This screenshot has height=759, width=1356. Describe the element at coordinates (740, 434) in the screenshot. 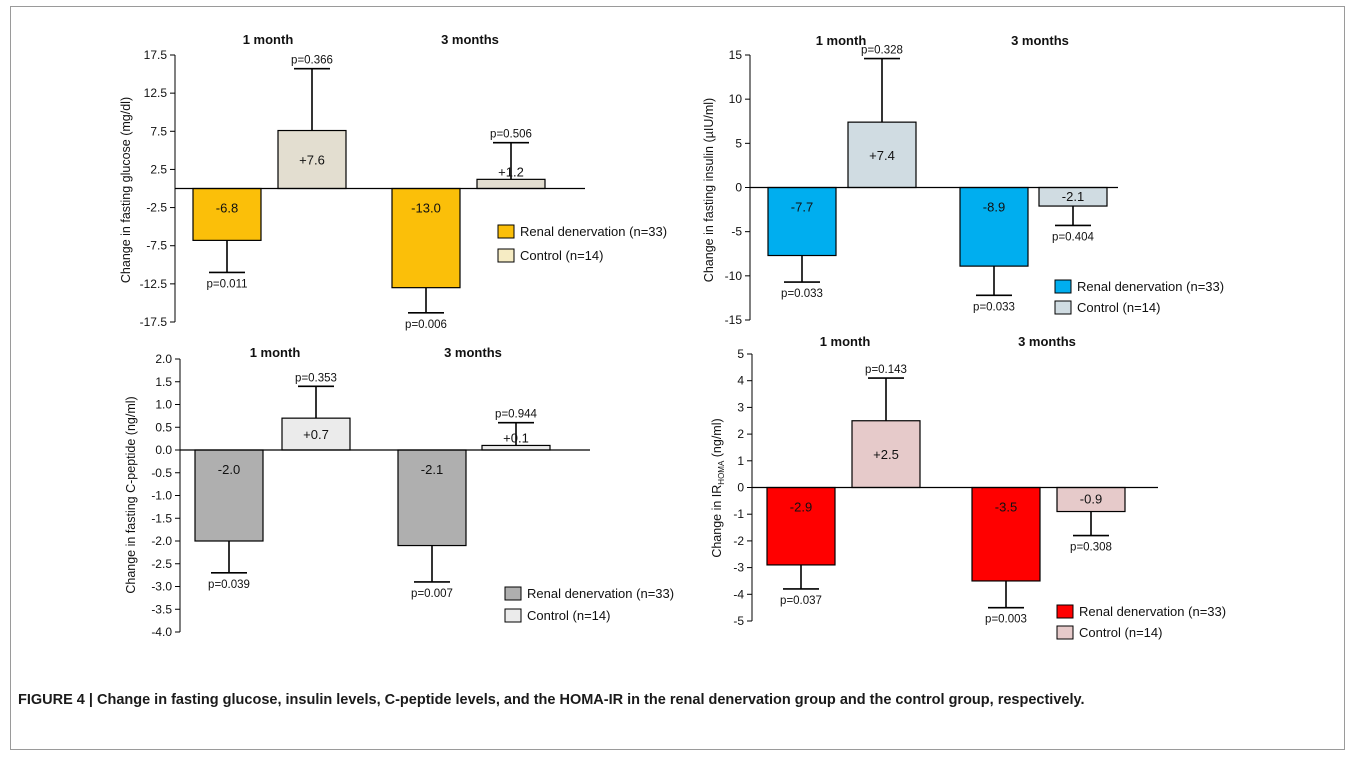

I see `y-tick-label: 2` at that location.